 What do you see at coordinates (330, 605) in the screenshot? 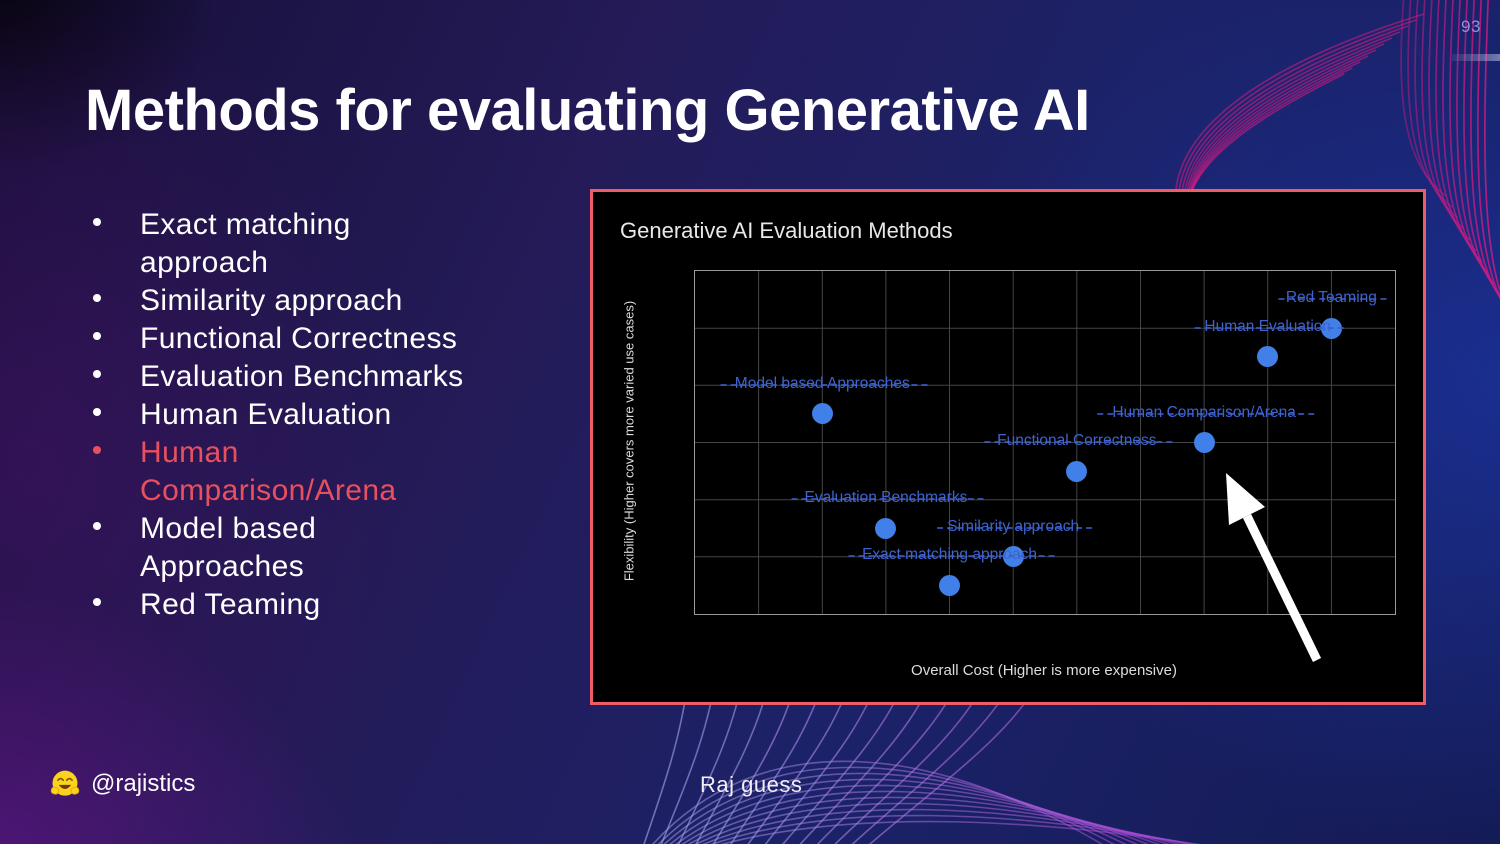
I see `bullet-item: Red Teaming` at bounding box center [330, 605].